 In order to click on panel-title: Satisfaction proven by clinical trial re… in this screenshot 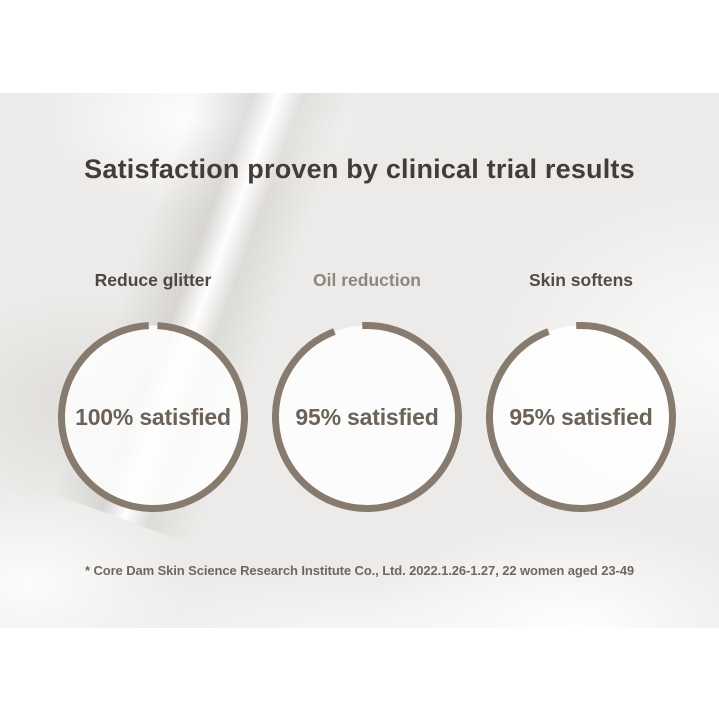, I will do `click(359, 169)`.